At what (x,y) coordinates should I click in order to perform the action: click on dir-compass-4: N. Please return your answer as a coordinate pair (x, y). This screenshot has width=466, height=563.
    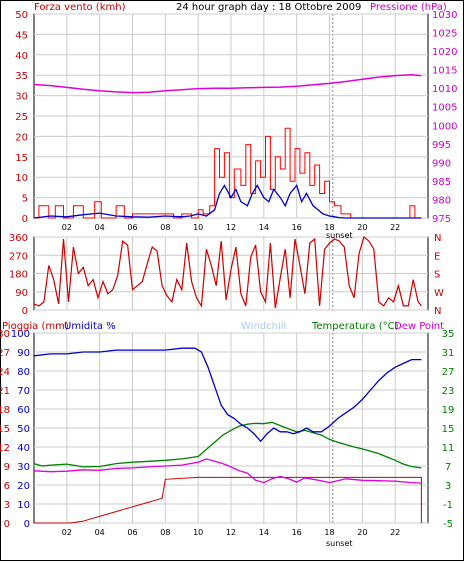
    Looking at the image, I should click on (437, 238).